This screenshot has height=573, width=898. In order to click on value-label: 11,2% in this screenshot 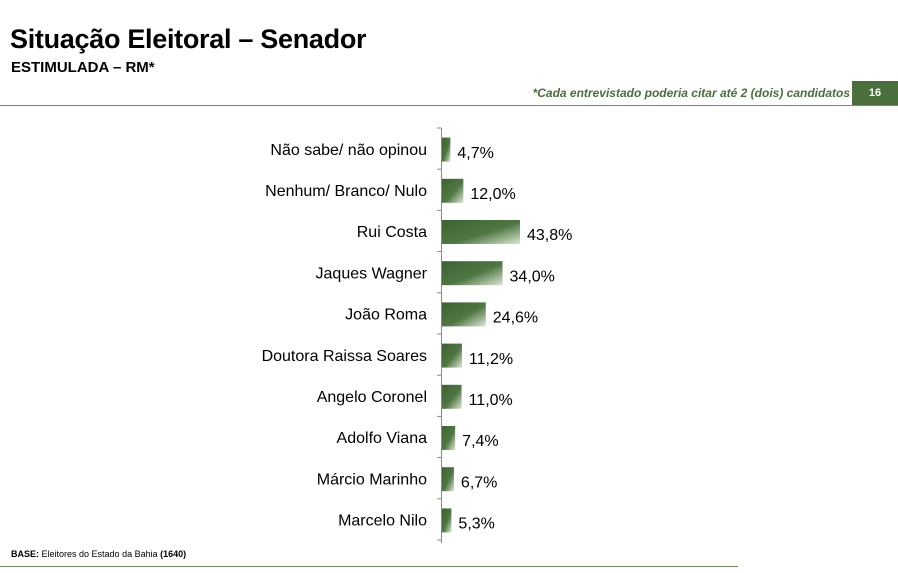, I will do `click(491, 359)`.